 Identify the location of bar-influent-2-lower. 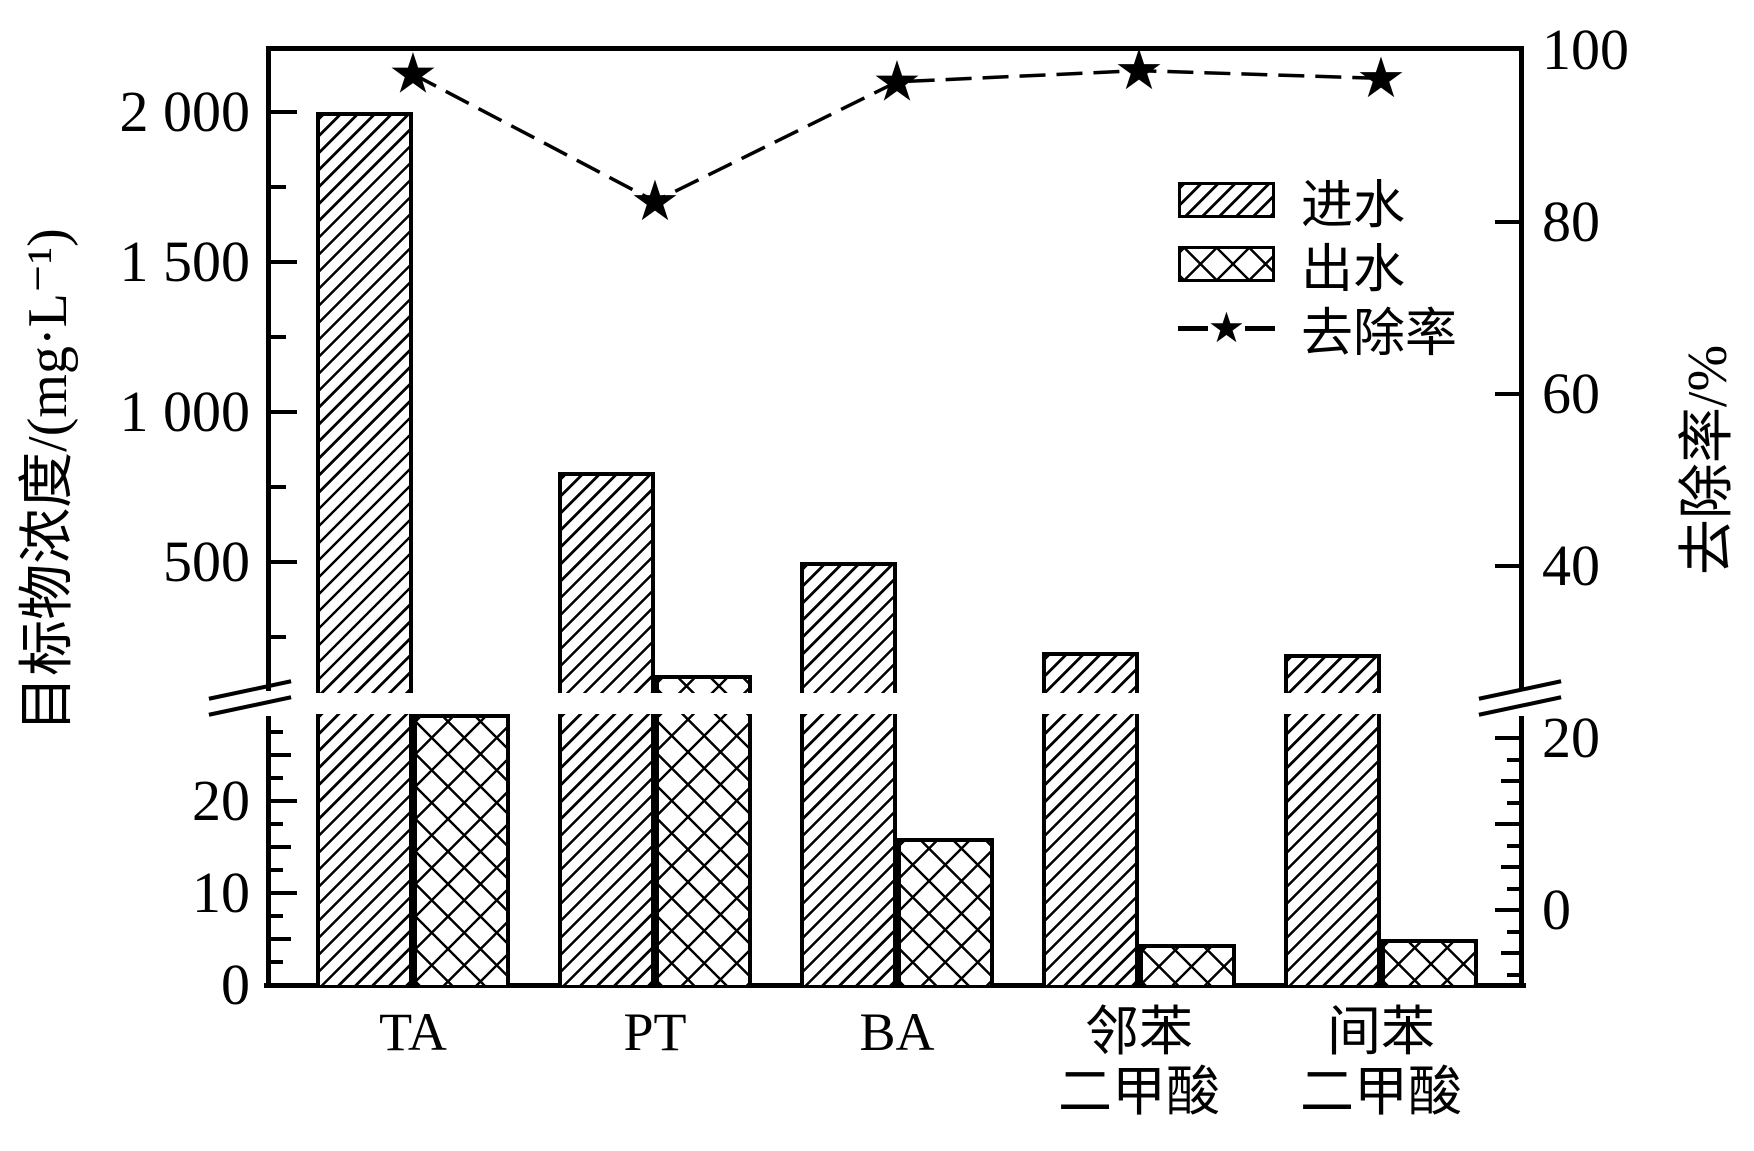
(606, 849).